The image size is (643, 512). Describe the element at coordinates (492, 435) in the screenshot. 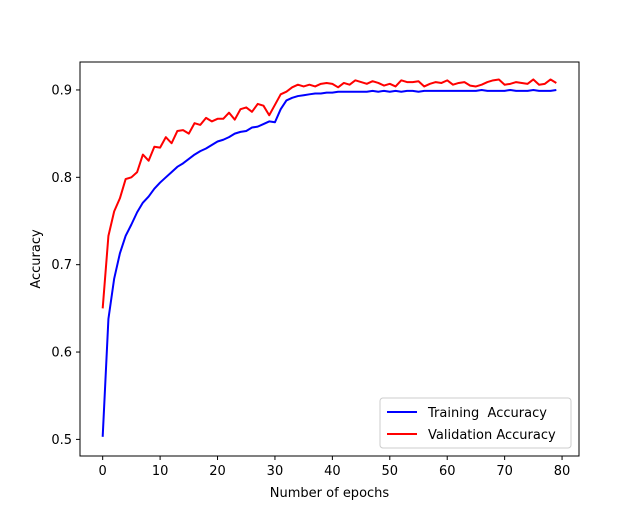

I see `legend-label-validation: Validation Accuracy` at that location.